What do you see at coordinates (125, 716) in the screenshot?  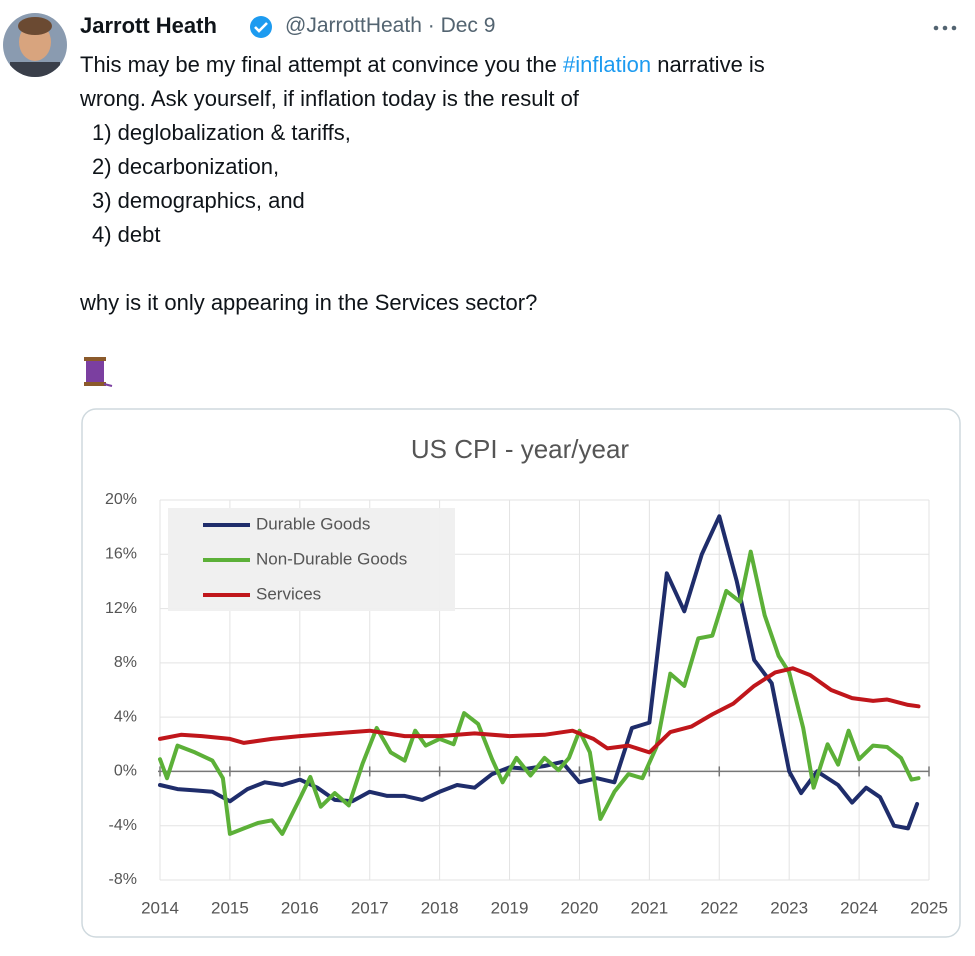 I see `y-tick-label: 4%` at bounding box center [125, 716].